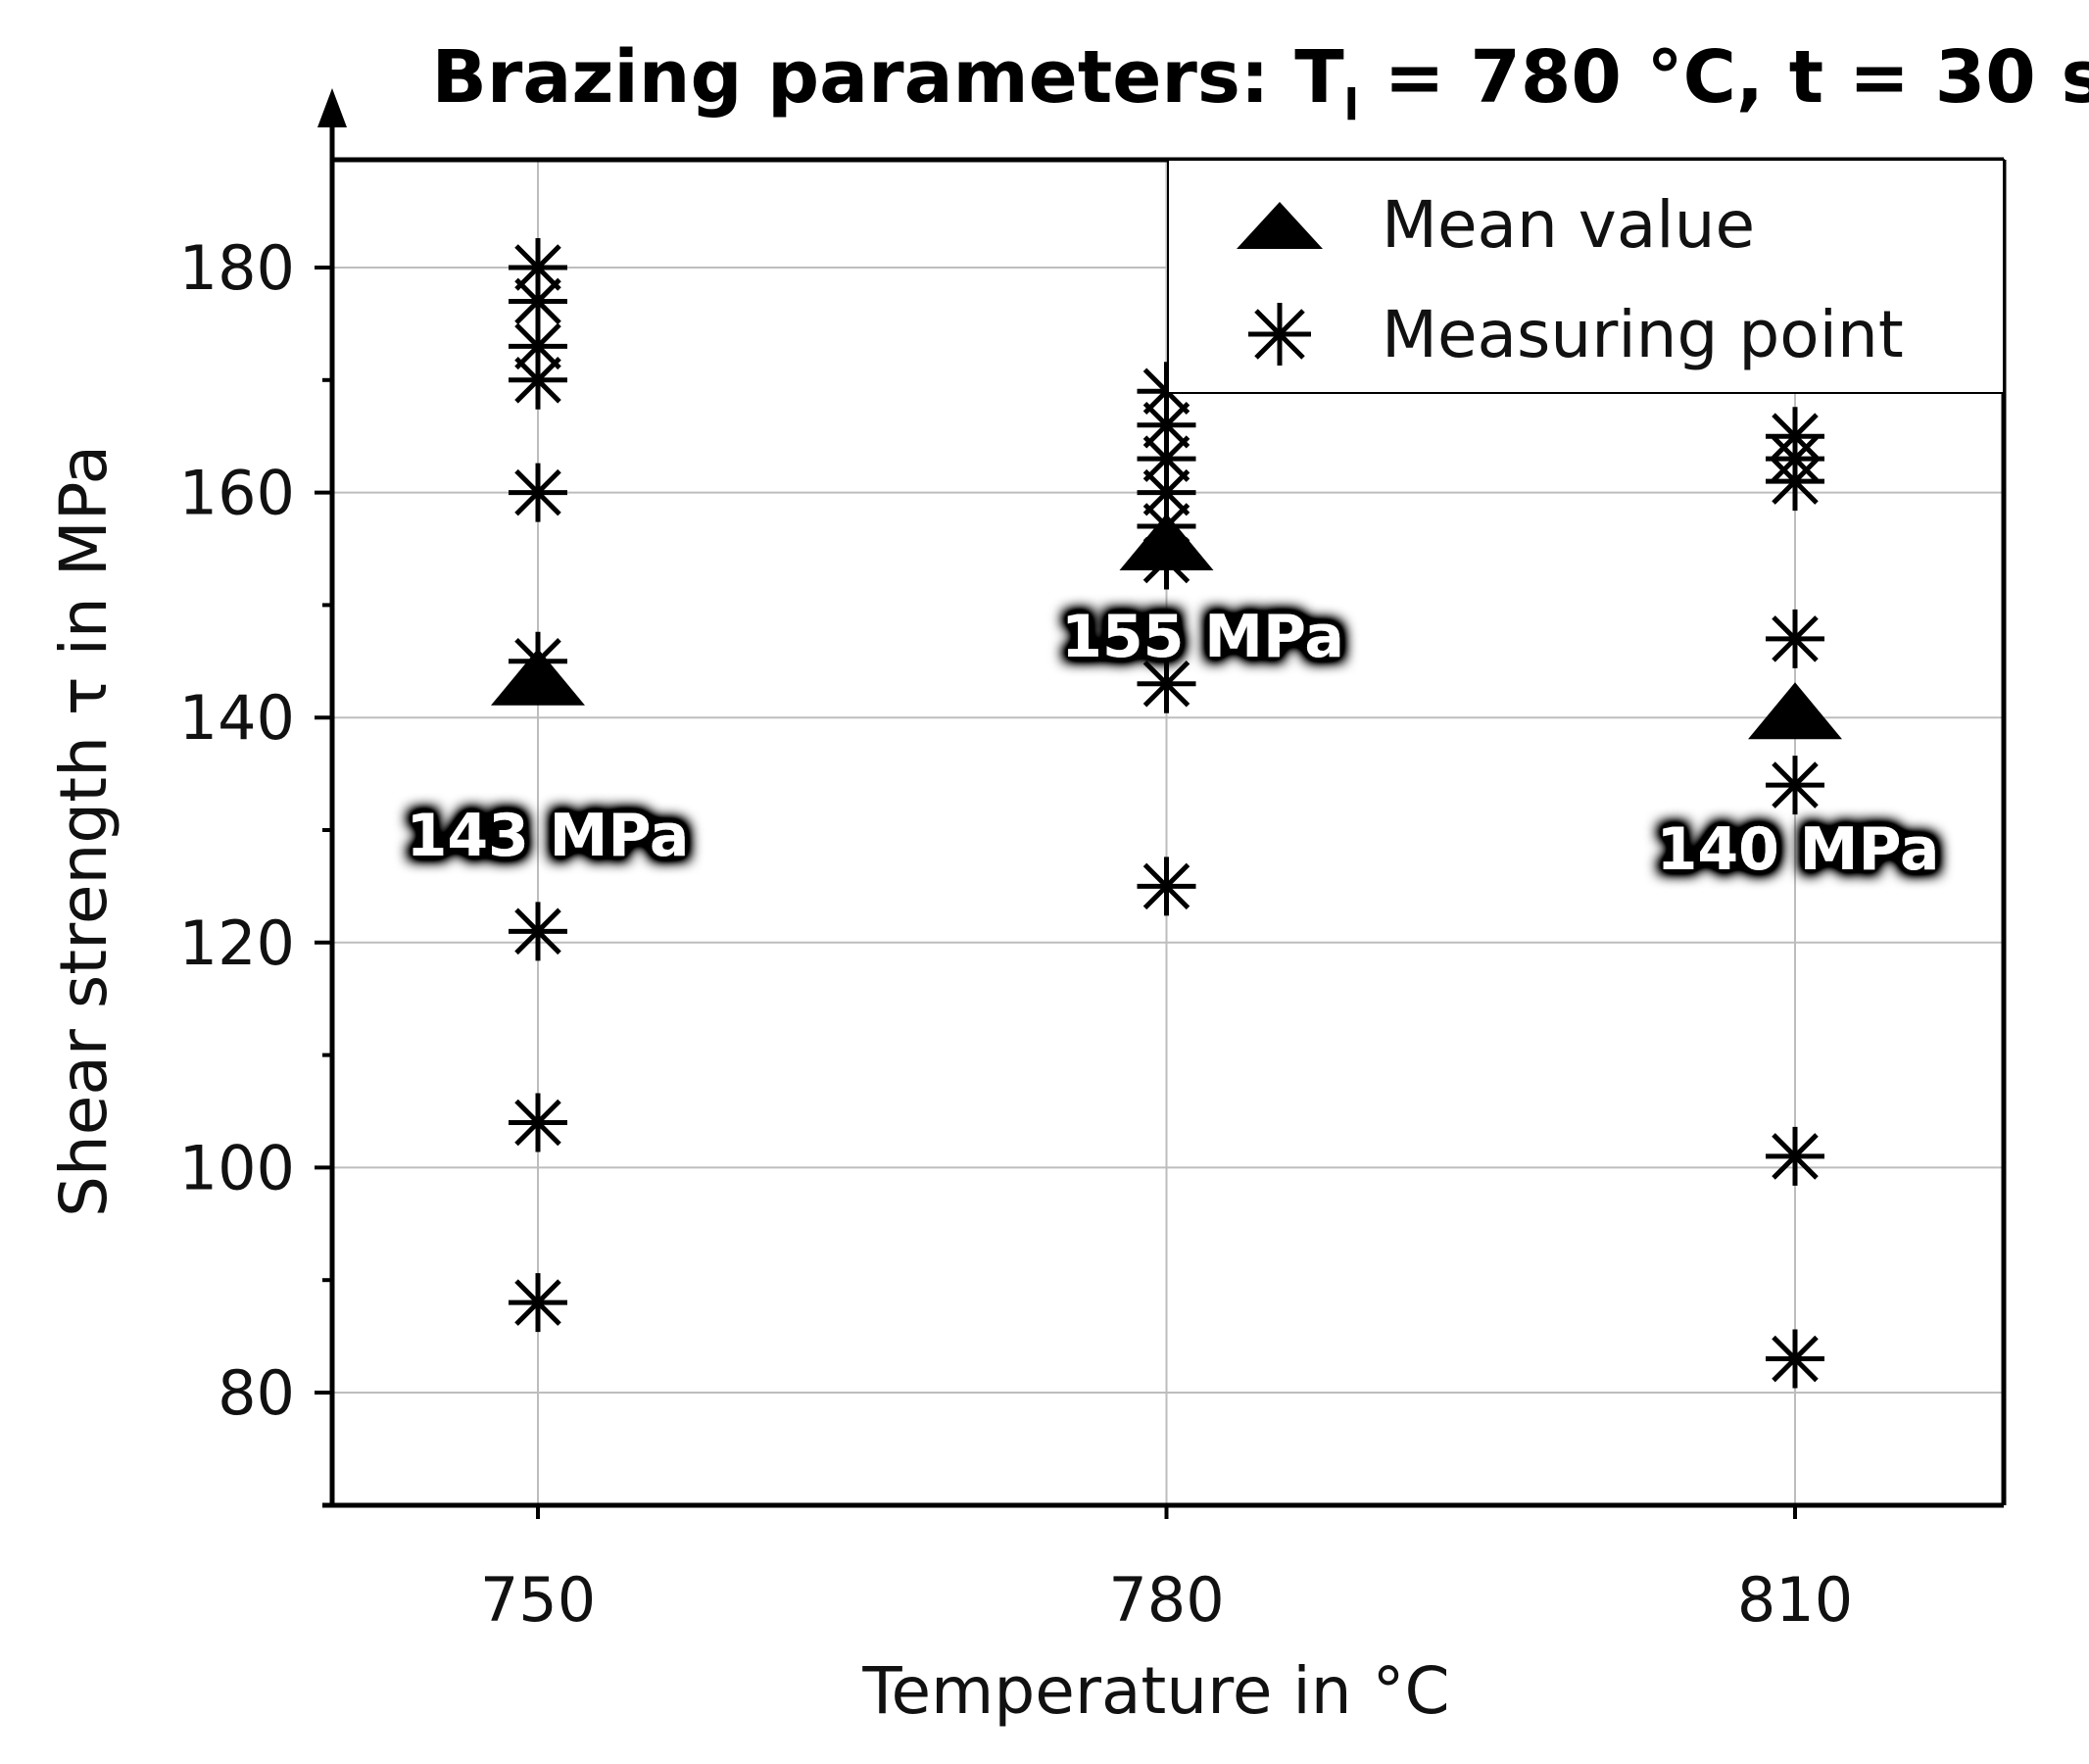  Describe the element at coordinates (1280, 225) in the screenshot. I see `legend-mean-triangle-icon` at that location.